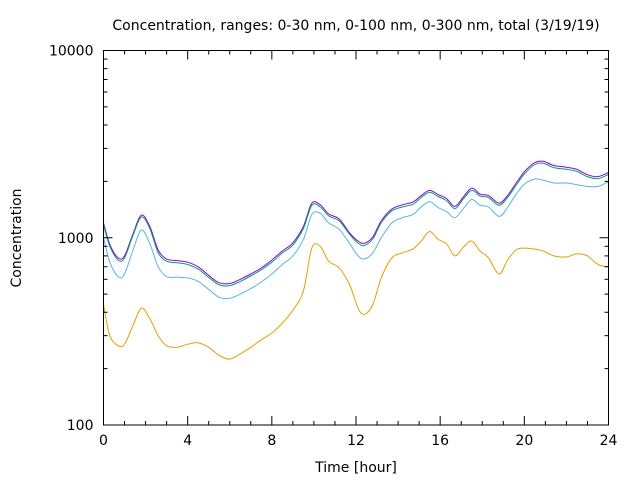 Image resolution: width=640 pixels, height=484 pixels. Describe the element at coordinates (80, 426) in the screenshot. I see `y-tick-label: 100` at that location.